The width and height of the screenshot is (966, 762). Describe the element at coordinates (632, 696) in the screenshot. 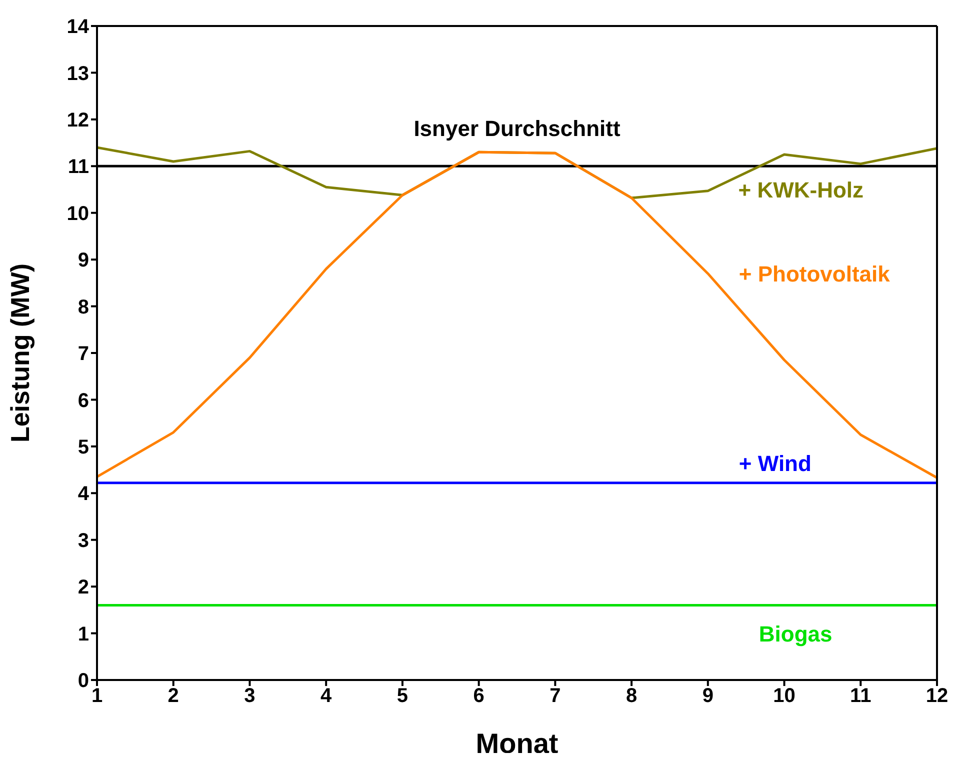

I see `x-tick-label: 8` at that location.